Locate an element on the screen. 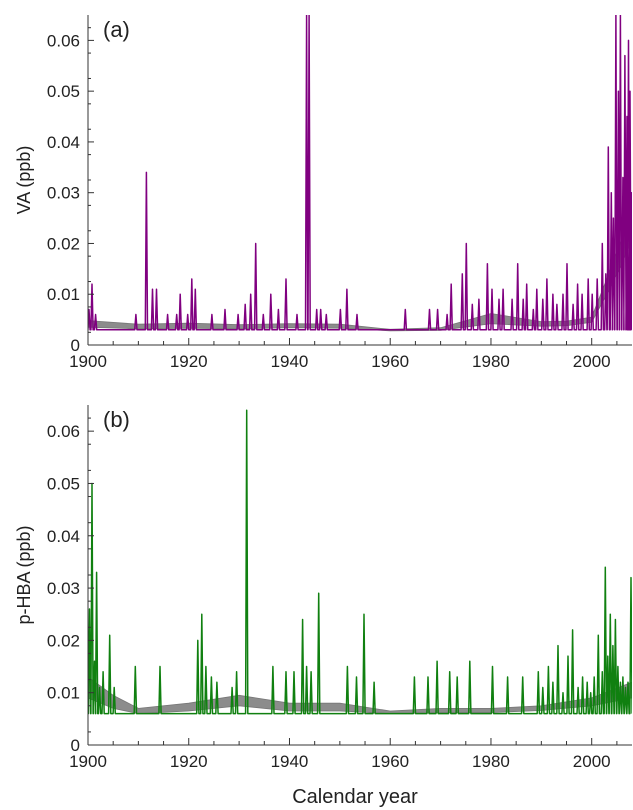 This screenshot has width=633, height=810. panel-label: (b) is located at coordinates (116, 419).